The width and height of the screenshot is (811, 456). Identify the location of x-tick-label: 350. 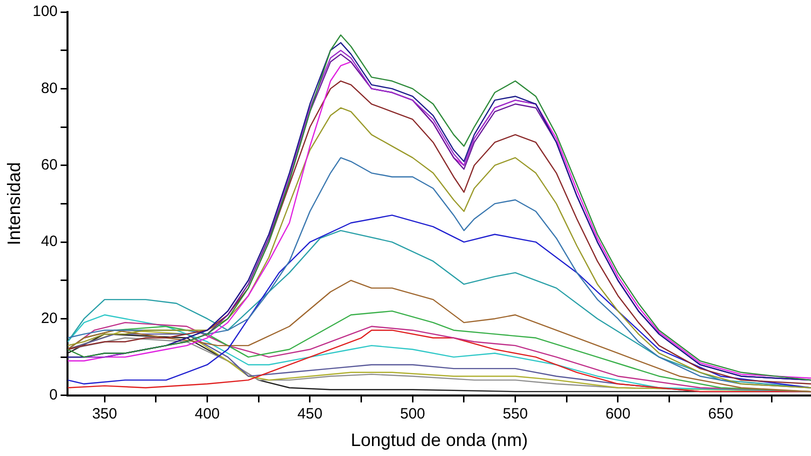
(105, 414).